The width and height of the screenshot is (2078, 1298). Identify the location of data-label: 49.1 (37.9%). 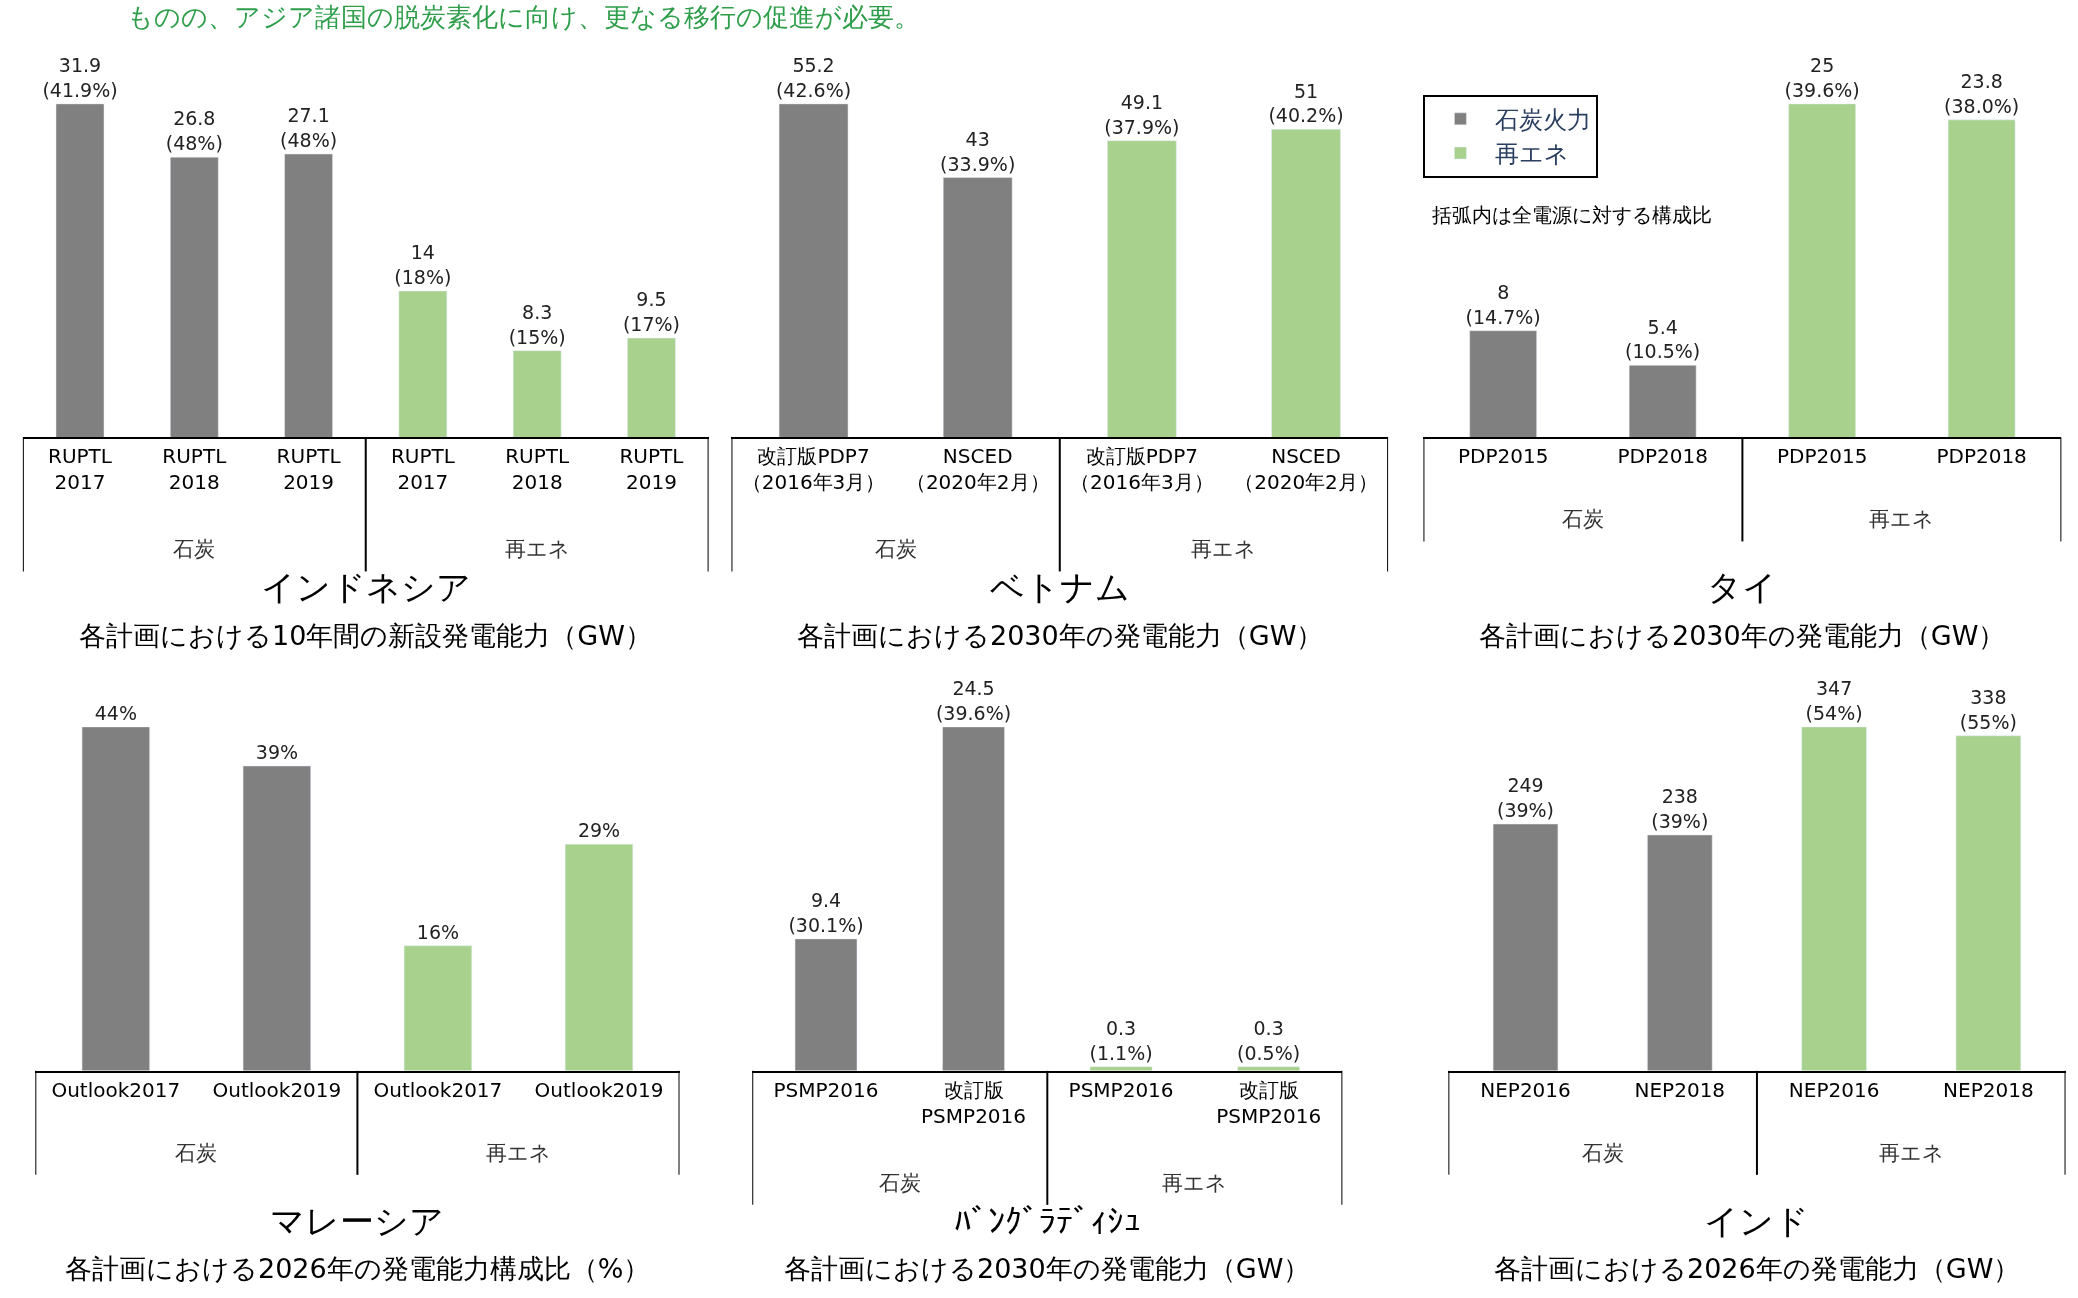
(1142, 114).